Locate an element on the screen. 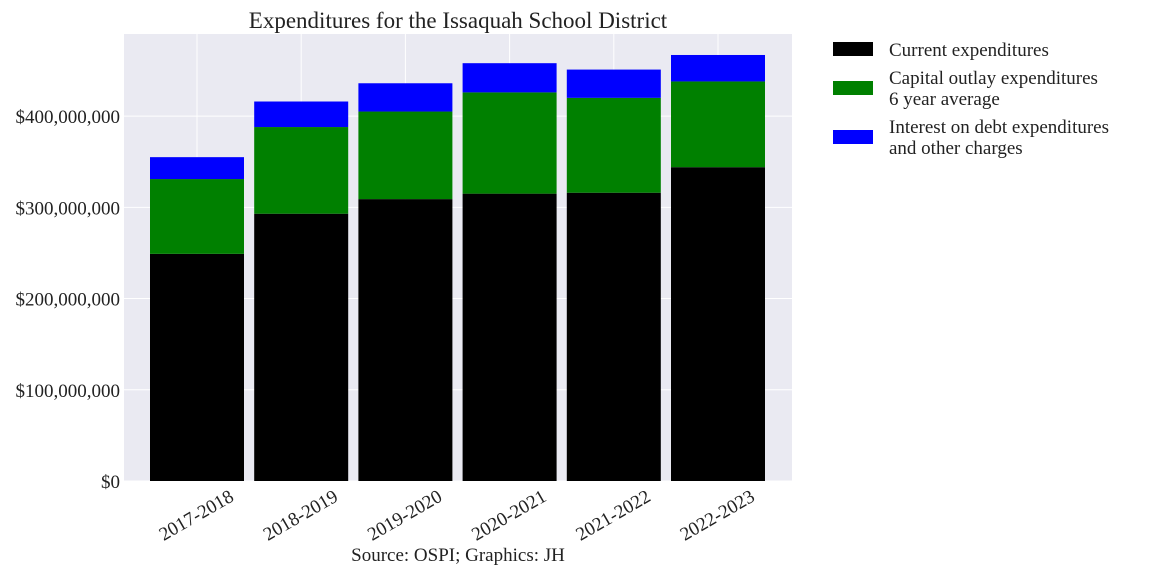 This screenshot has width=1152, height=576. y-tick-label: $0 is located at coordinates (110, 482).